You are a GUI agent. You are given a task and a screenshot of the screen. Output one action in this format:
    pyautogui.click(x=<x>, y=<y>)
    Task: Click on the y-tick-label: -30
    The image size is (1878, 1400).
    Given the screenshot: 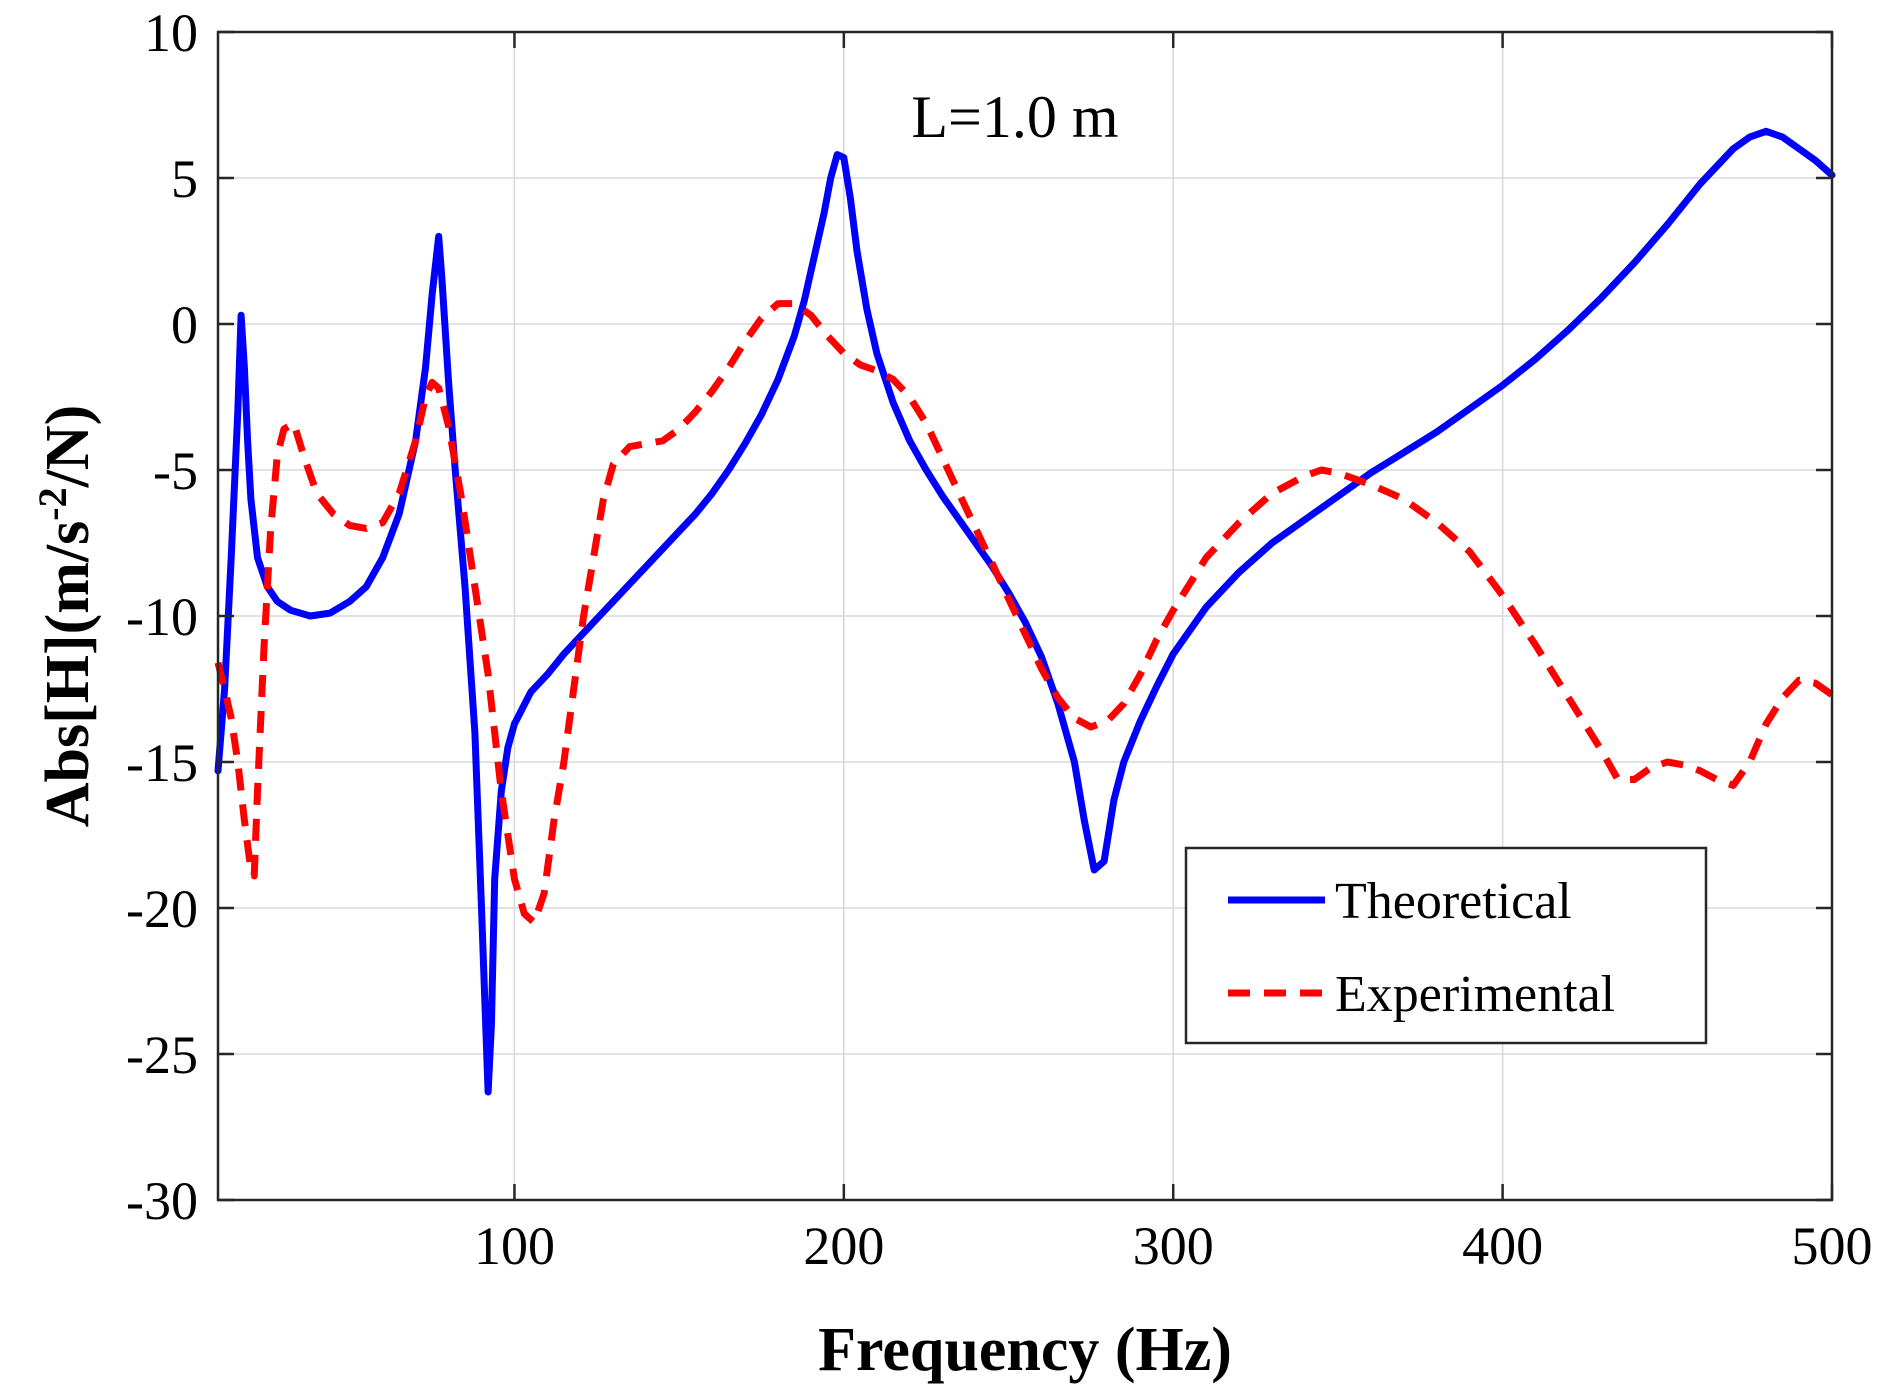 What is the action you would take?
    pyautogui.click(x=162, y=1201)
    